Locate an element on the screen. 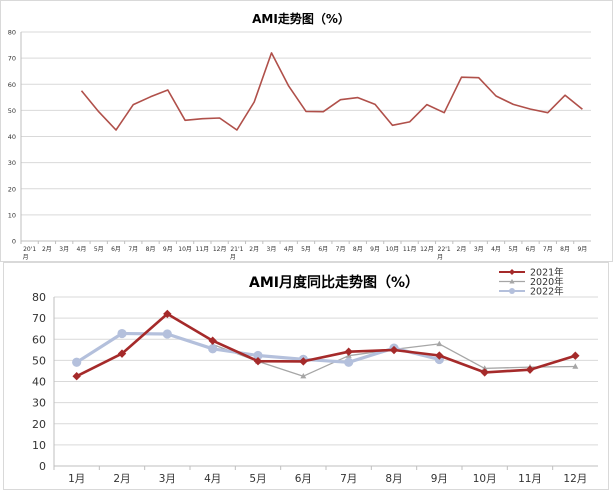 This screenshot has width=613, height=492. x-tick-label: 1月 is located at coordinates (76, 479).